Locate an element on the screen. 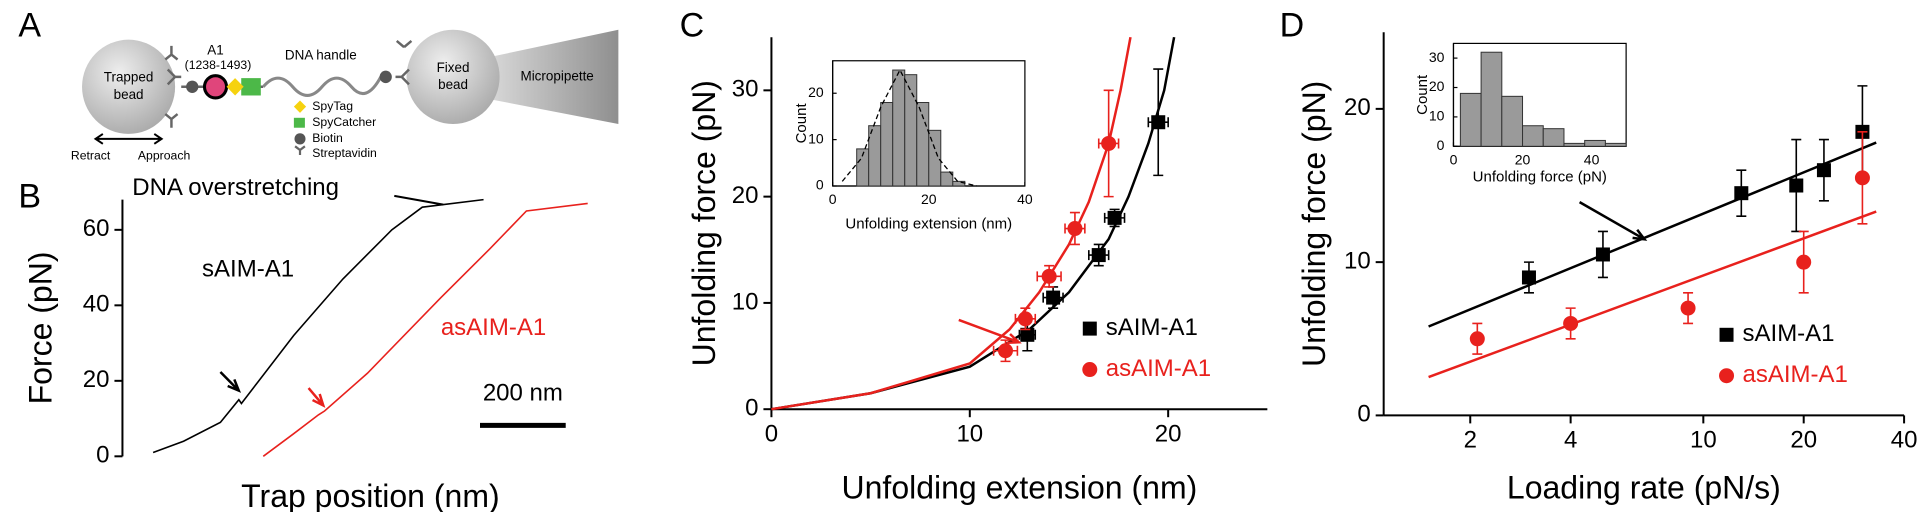 Image resolution: width=1920 pixels, height=512 pixels. x-axis-label: Loading rate (pN/s) is located at coordinates (1644, 487).